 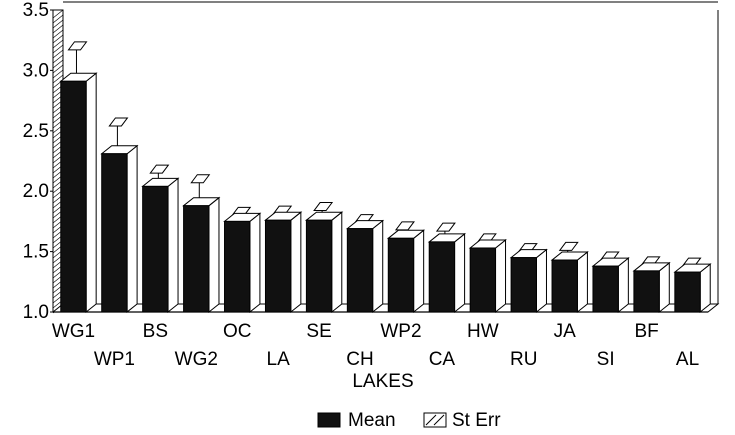 What do you see at coordinates (237, 331) in the screenshot?
I see `x-tick-label: OC` at bounding box center [237, 331].